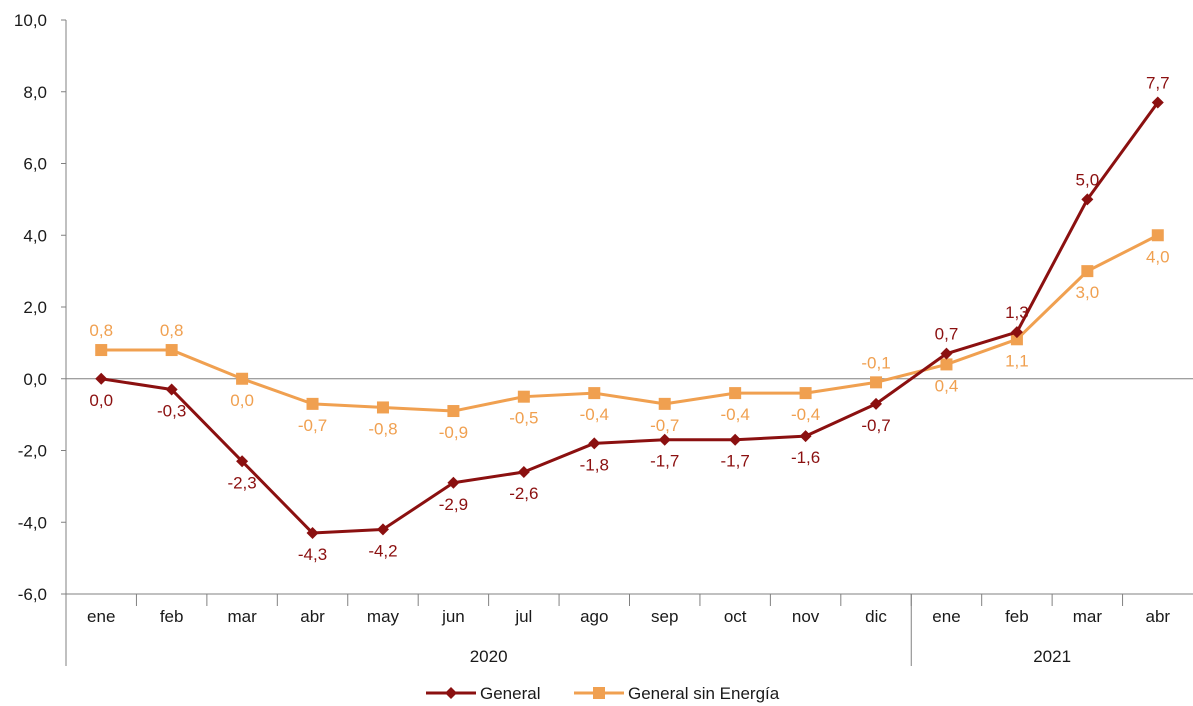 Image resolution: width=1193 pixels, height=706 pixels. I want to click on data-label: -0,3, so click(171, 411).